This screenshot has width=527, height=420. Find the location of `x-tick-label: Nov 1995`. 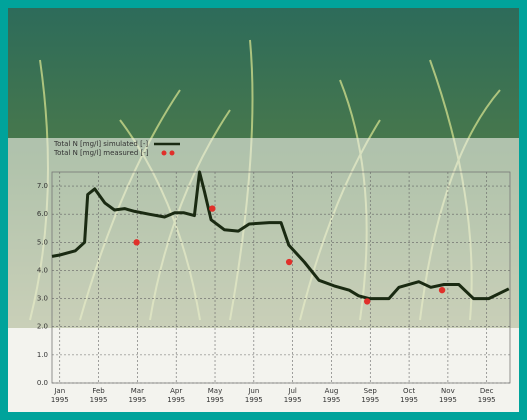

x-tick-label: Nov 1995 is located at coordinates (447, 395).